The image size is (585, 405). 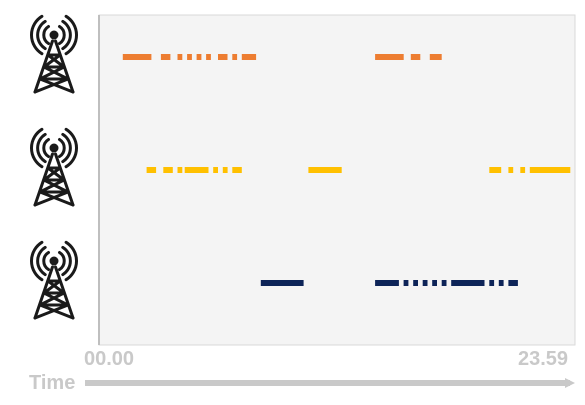 I want to click on x-end-tick-label: 23.59, so click(x=543, y=359).